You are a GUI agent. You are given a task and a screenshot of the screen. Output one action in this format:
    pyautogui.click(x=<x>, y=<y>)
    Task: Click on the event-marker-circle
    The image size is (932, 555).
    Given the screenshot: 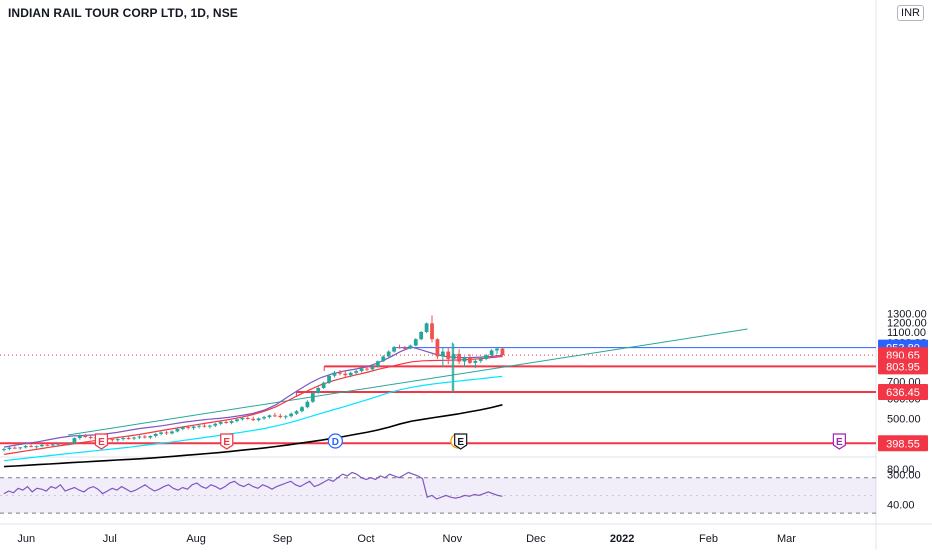 What is the action you would take?
    pyautogui.click(x=335, y=441)
    